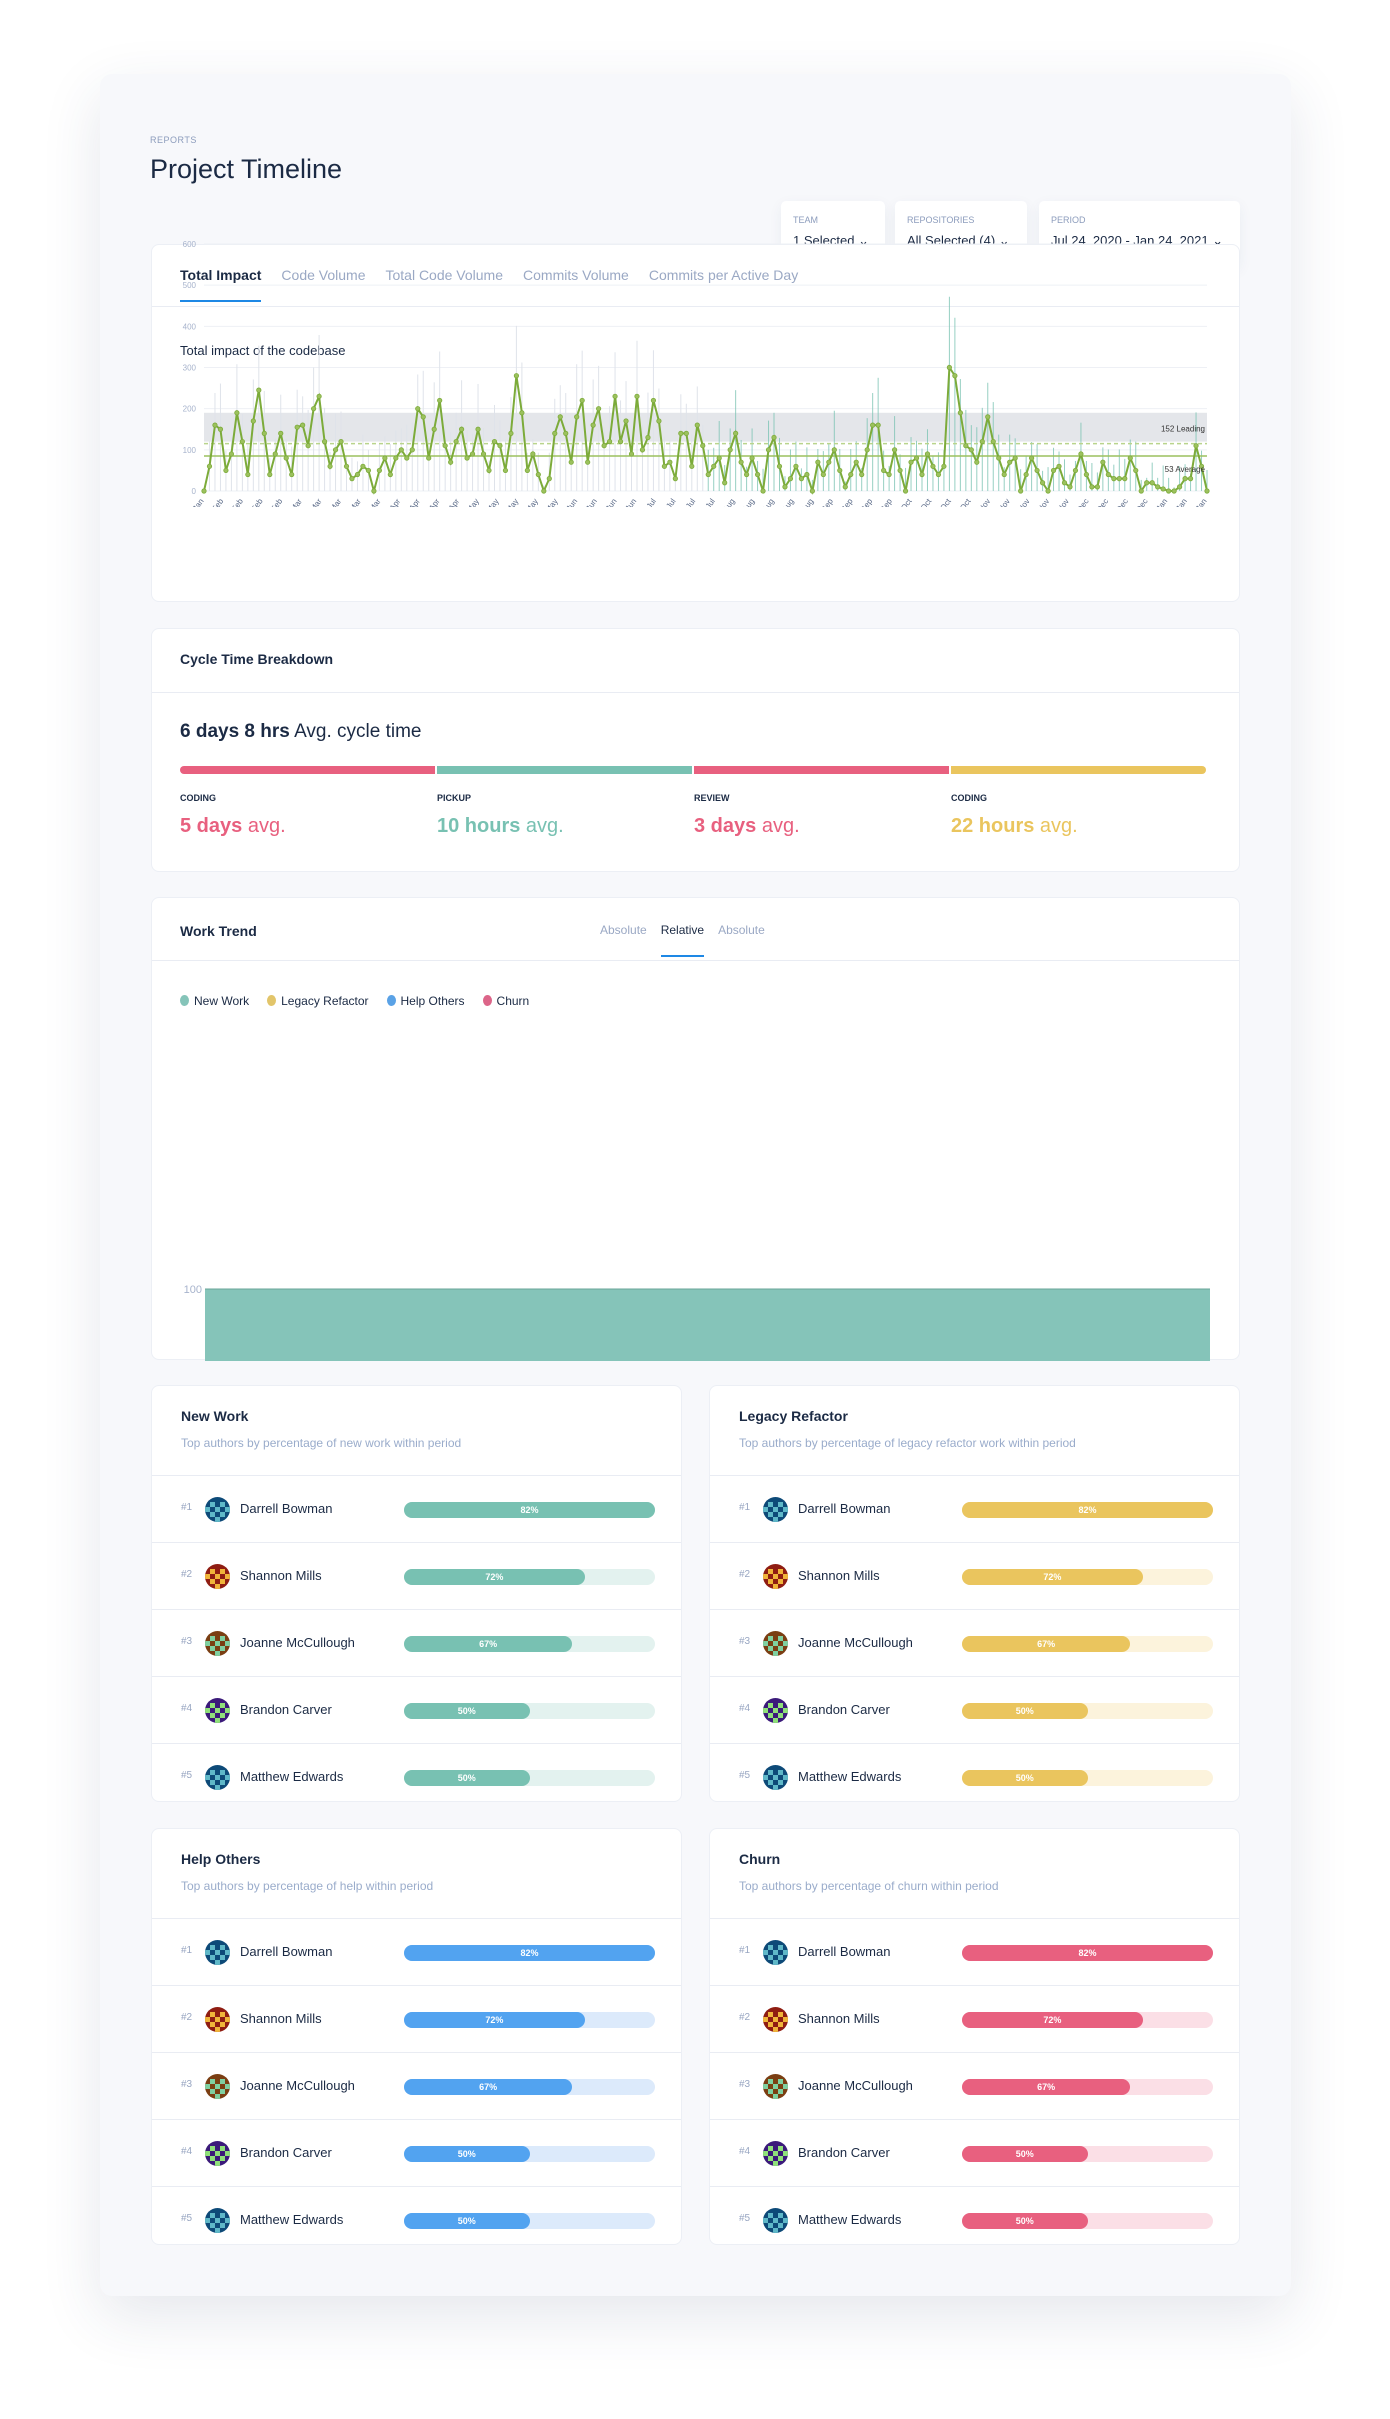  I want to click on tab-absolute-0: Absolute, so click(623, 930).